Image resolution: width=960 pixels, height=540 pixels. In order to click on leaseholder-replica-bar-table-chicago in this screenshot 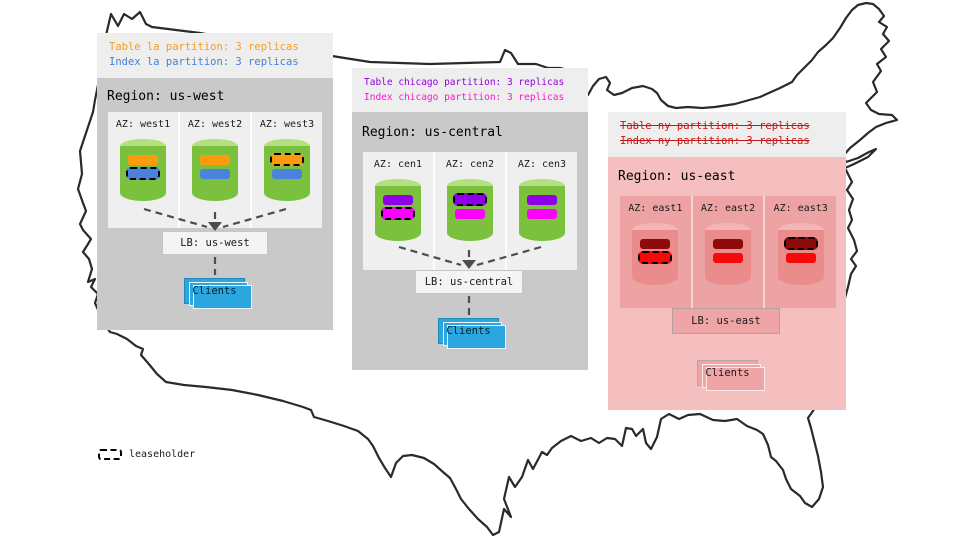, I will do `click(470, 199)`.